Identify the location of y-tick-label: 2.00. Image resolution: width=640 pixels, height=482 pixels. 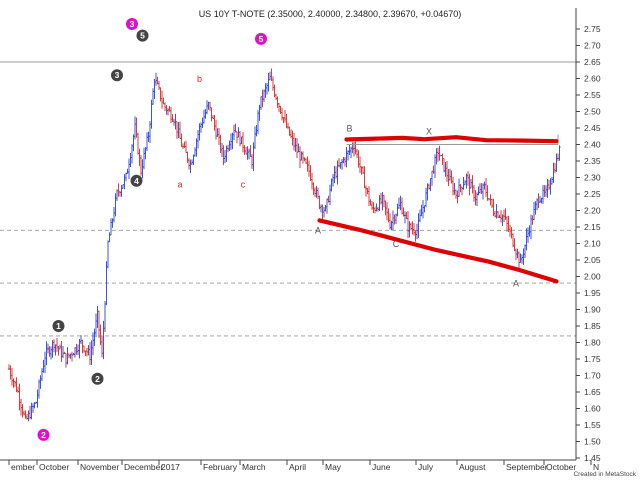
(592, 277).